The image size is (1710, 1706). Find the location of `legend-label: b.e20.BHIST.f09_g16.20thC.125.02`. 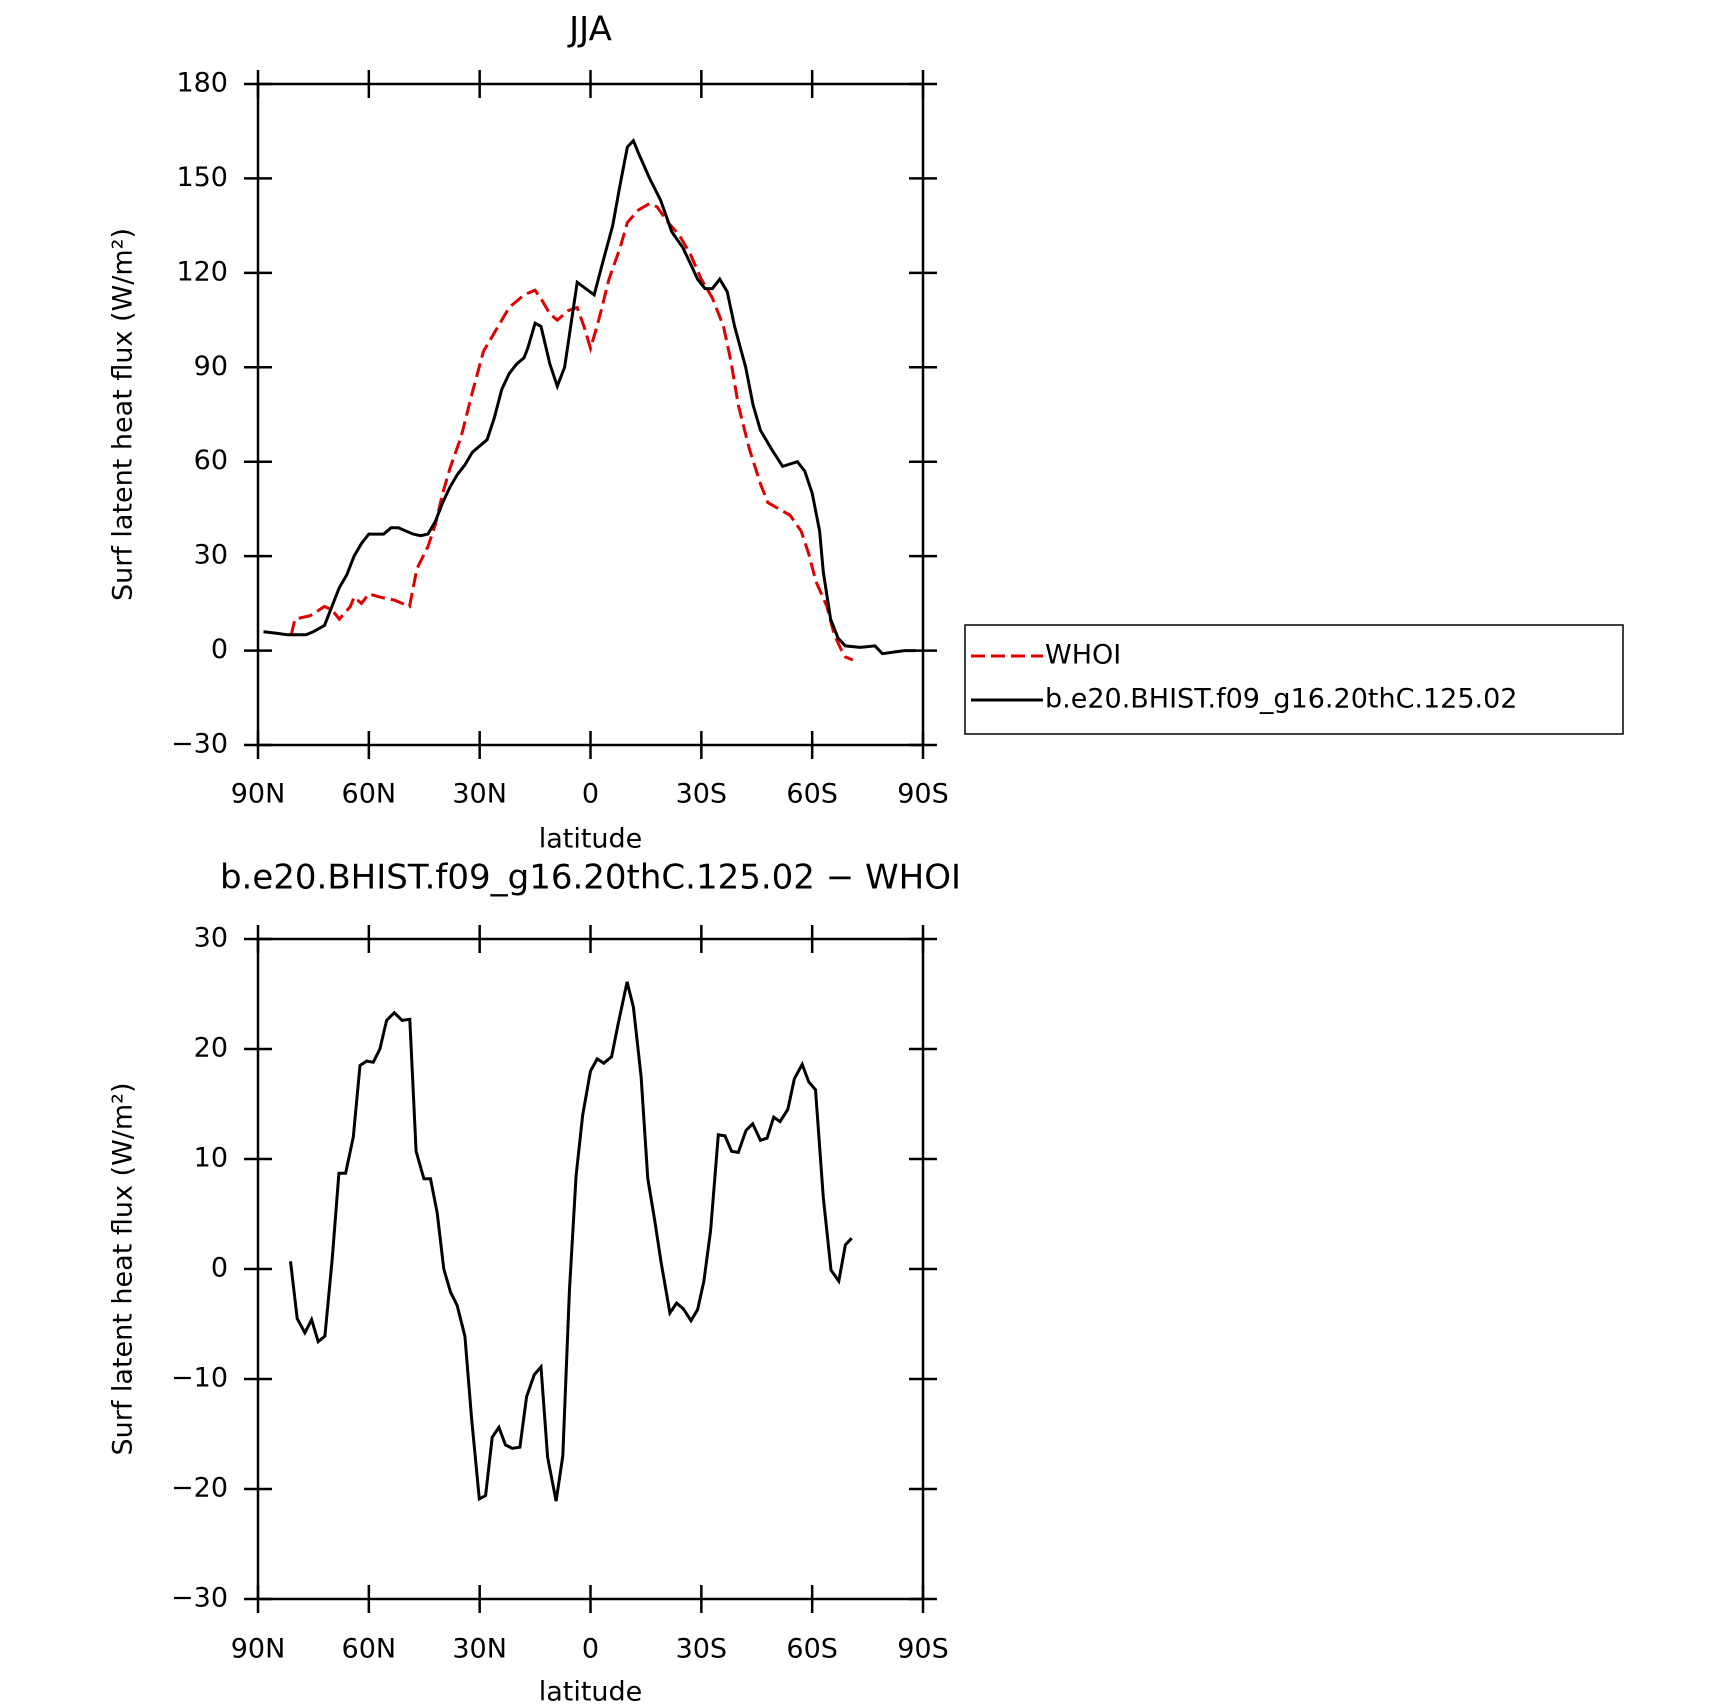

legend-label: b.e20.BHIST.f09_g16.20thC.125.02 is located at coordinates (1281, 699).